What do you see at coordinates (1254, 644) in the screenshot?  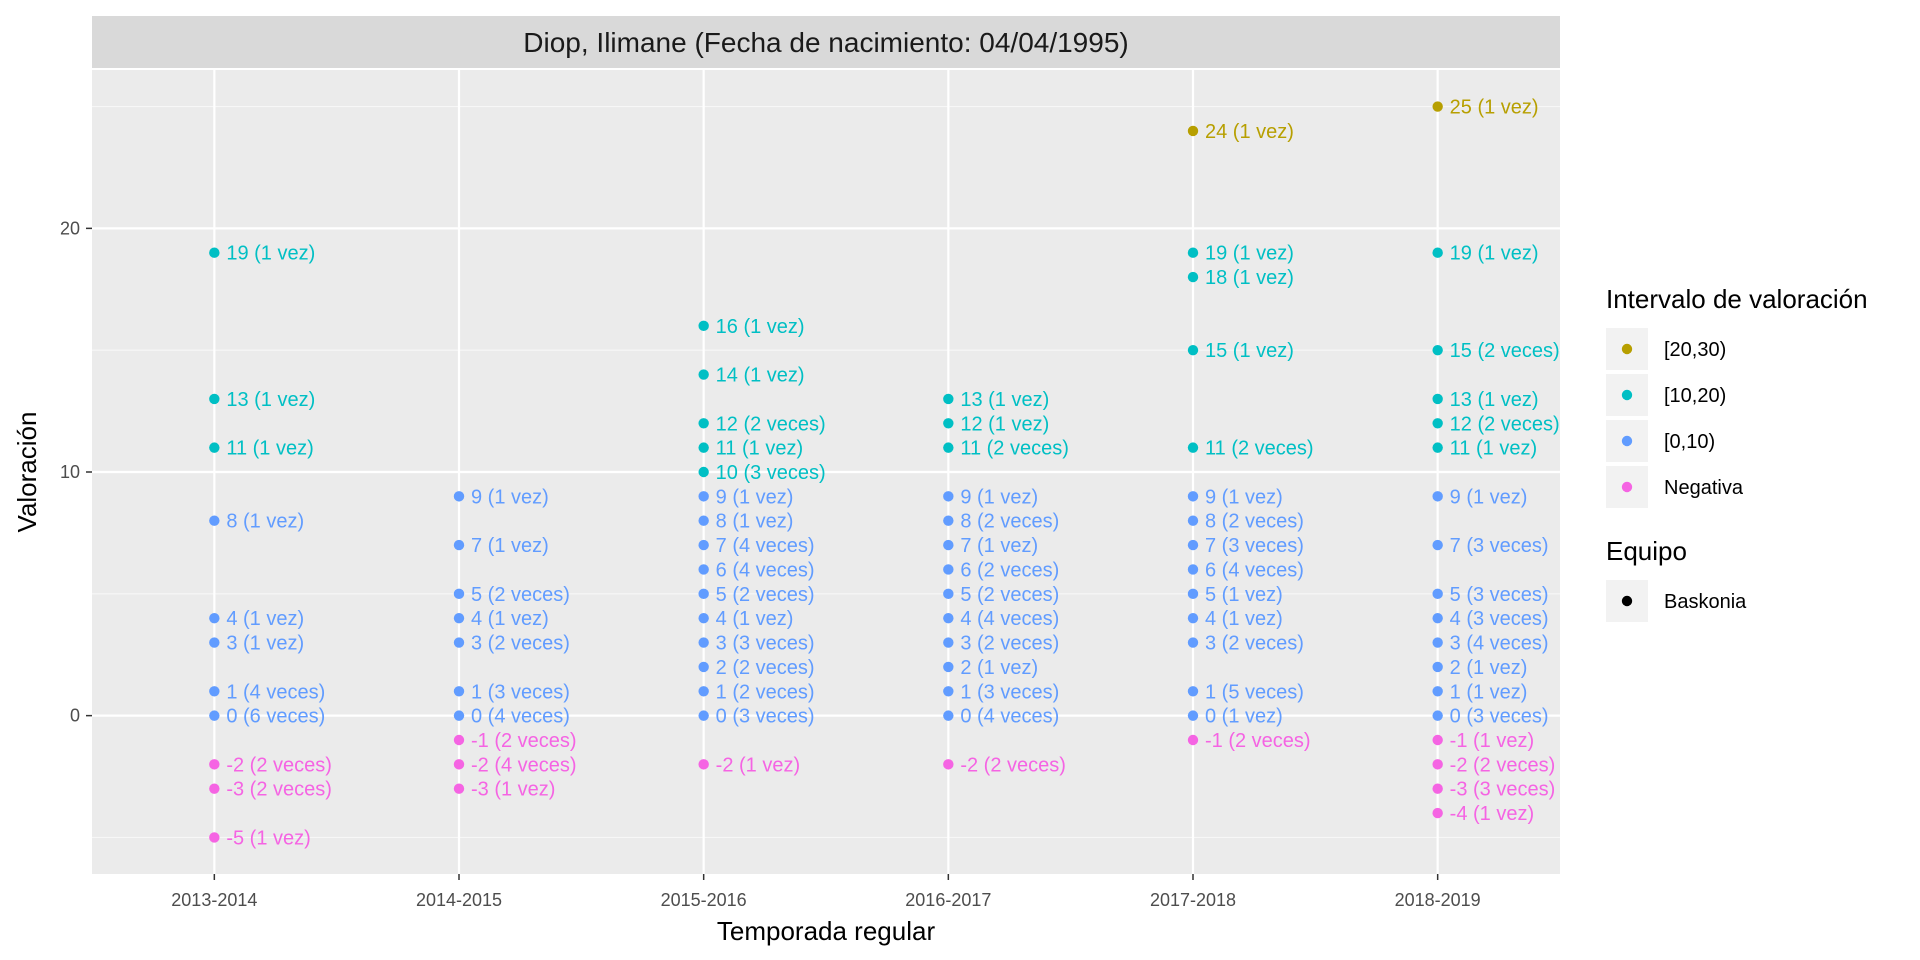 I see `data-label: 3 (2 veces)` at bounding box center [1254, 644].